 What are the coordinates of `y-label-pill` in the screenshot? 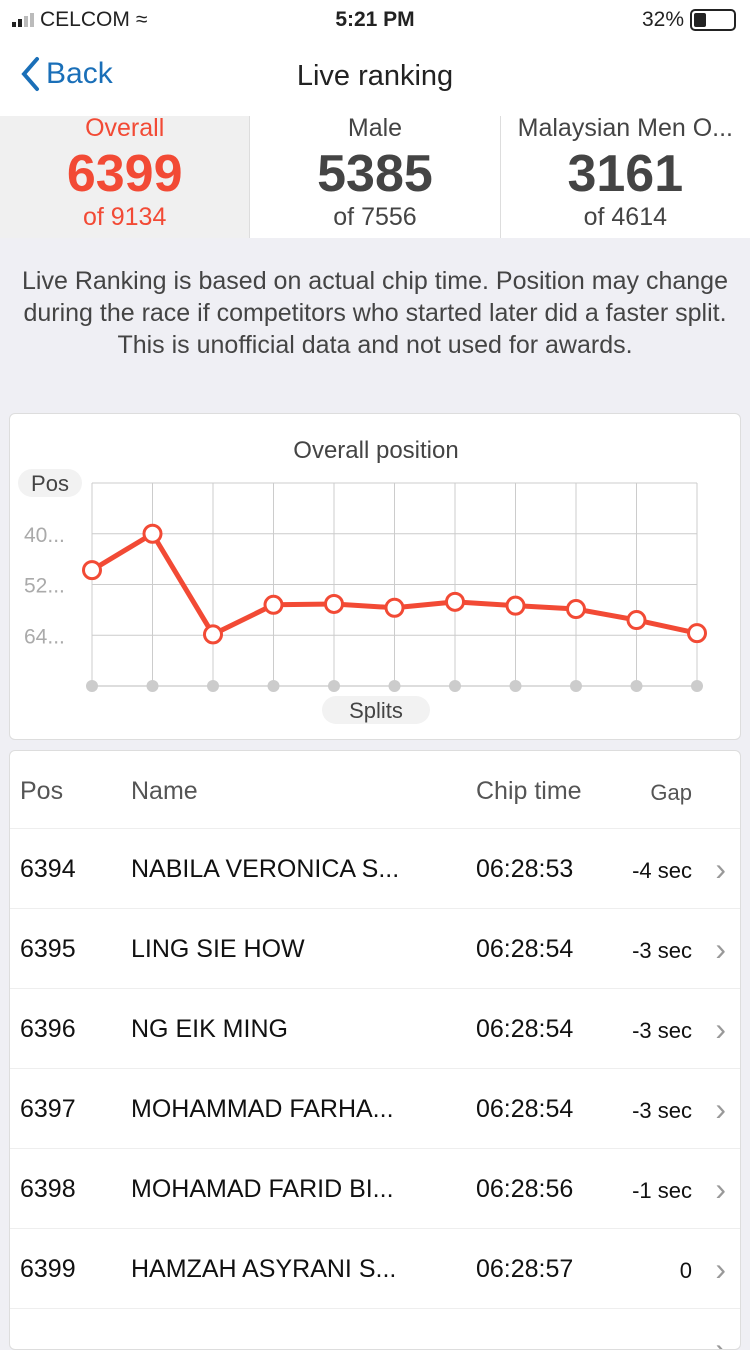 It's located at (50, 483).